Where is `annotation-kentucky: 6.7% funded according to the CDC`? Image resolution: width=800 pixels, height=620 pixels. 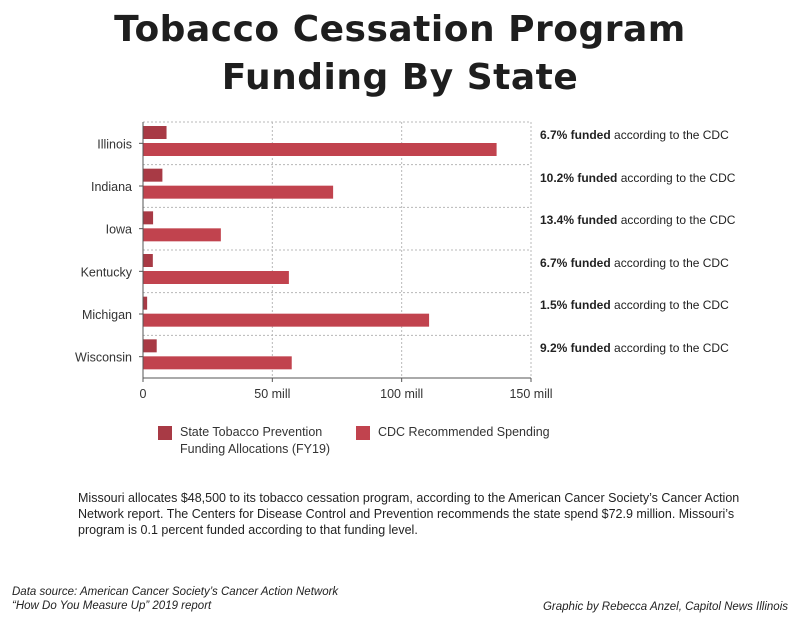 annotation-kentucky: 6.7% funded according to the CDC is located at coordinates (634, 262).